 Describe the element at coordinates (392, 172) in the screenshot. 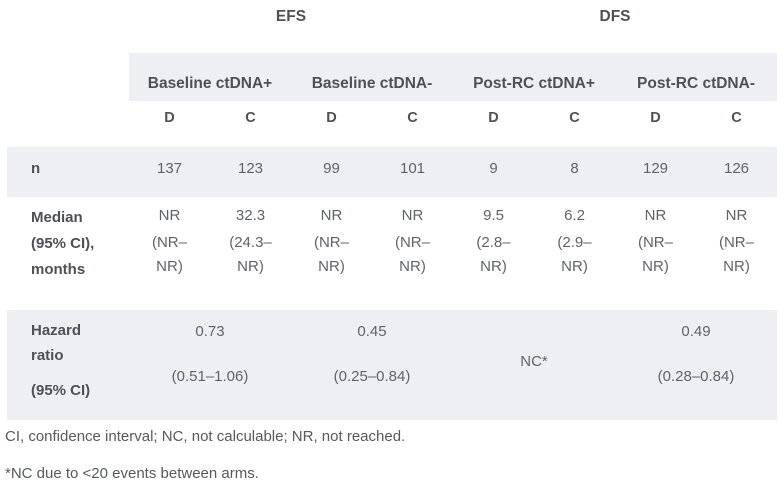

I see `row-n: n 137 123 99 101 9 8 129 126` at that location.